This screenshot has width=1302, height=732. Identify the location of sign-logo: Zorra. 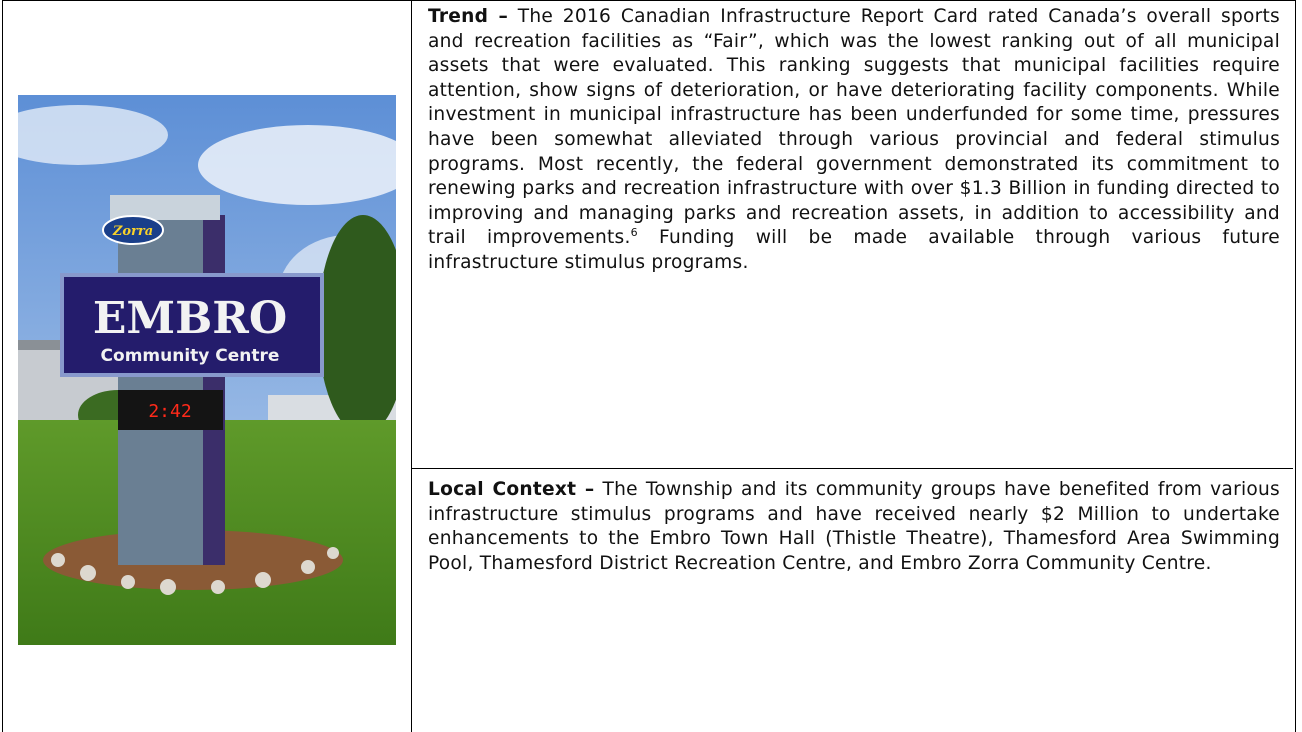
(132, 231).